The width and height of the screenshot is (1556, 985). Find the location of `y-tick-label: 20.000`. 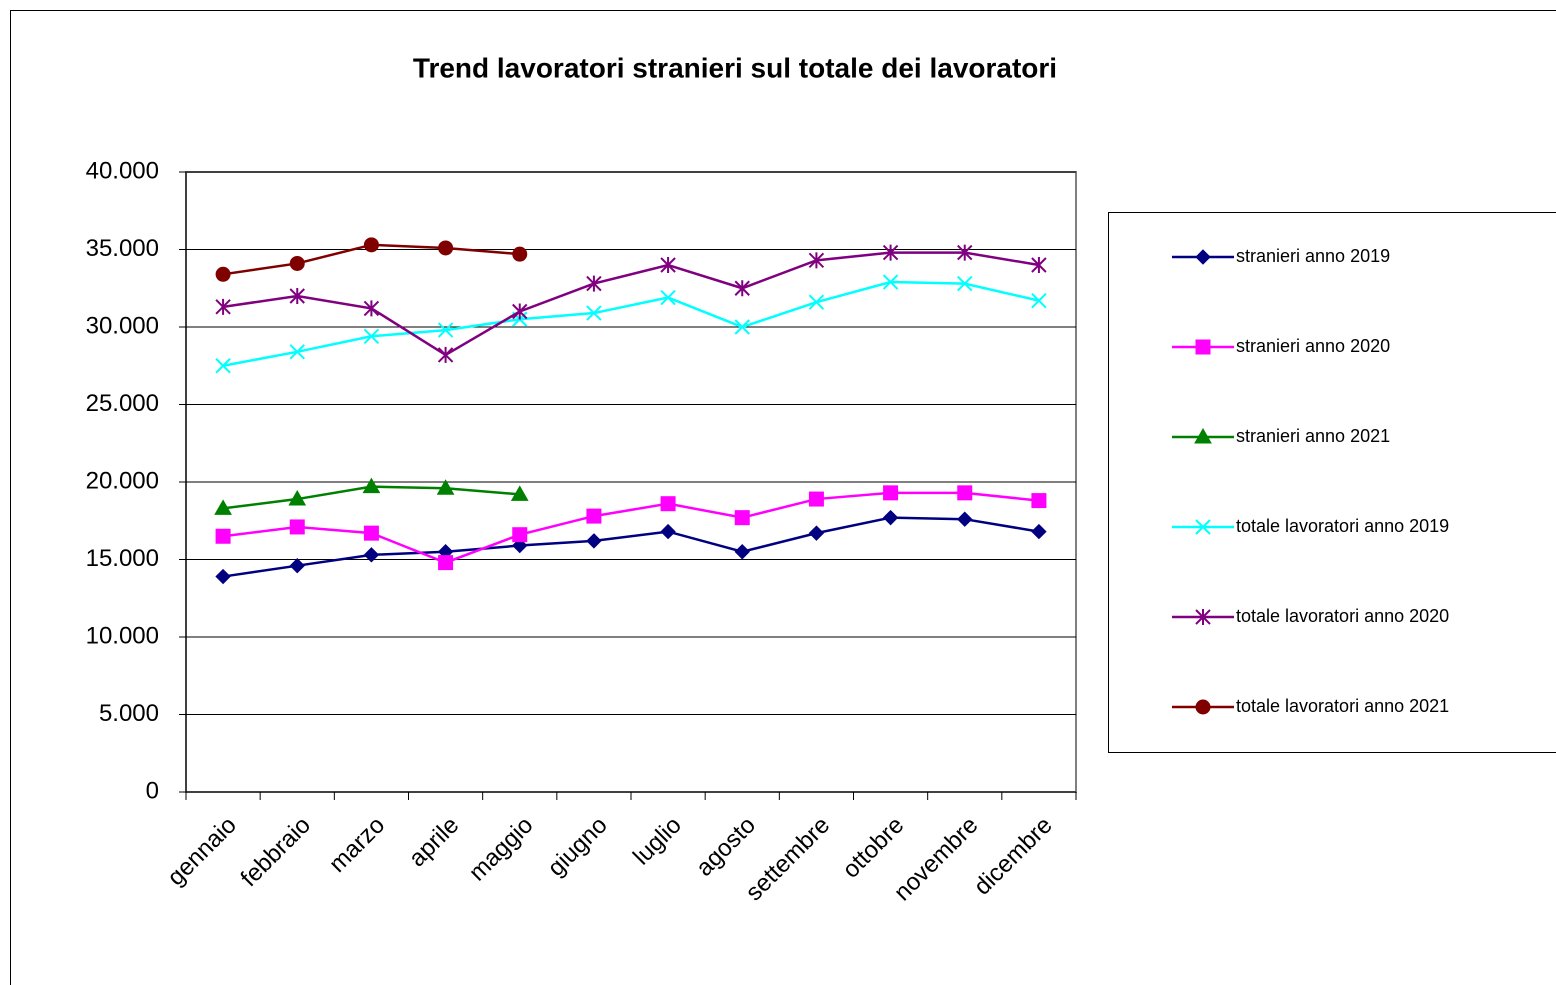

y-tick-label: 20.000 is located at coordinates (122, 480).